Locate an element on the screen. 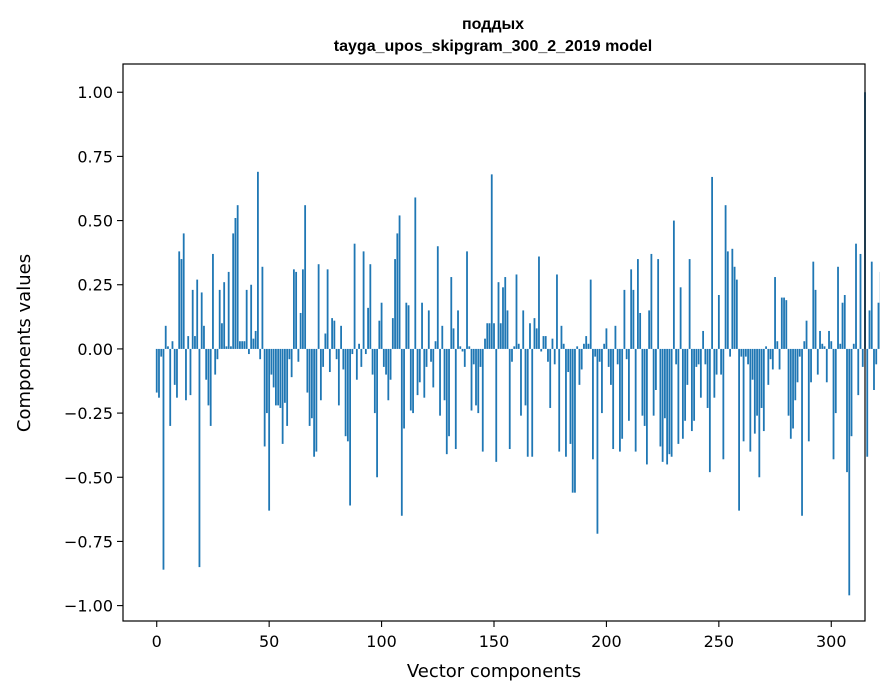  chart-title-line-1: поддых is located at coordinates (493, 24).